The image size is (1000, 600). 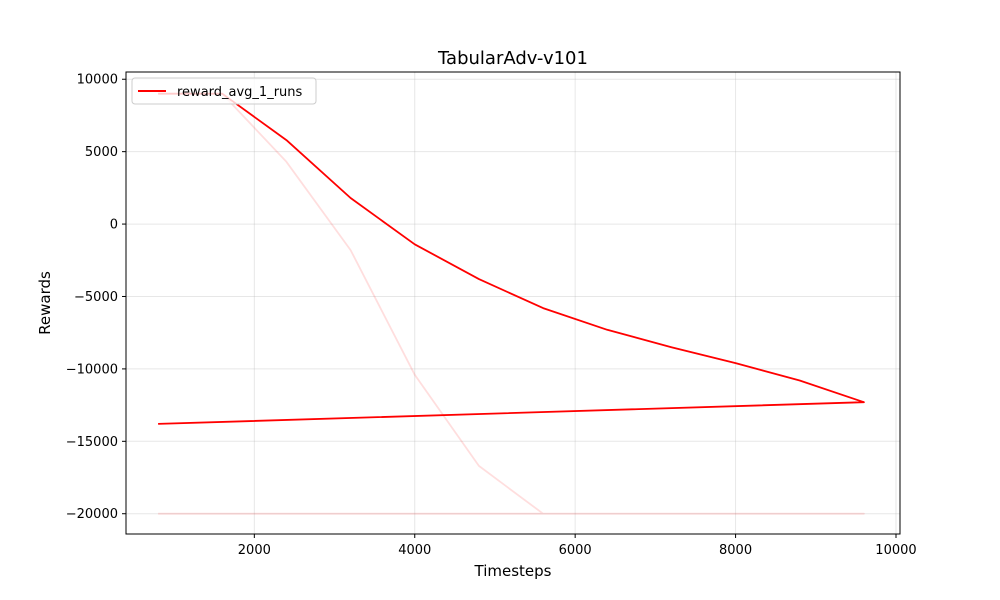 What do you see at coordinates (97, 80) in the screenshot?
I see `y-tick-label: 10000` at bounding box center [97, 80].